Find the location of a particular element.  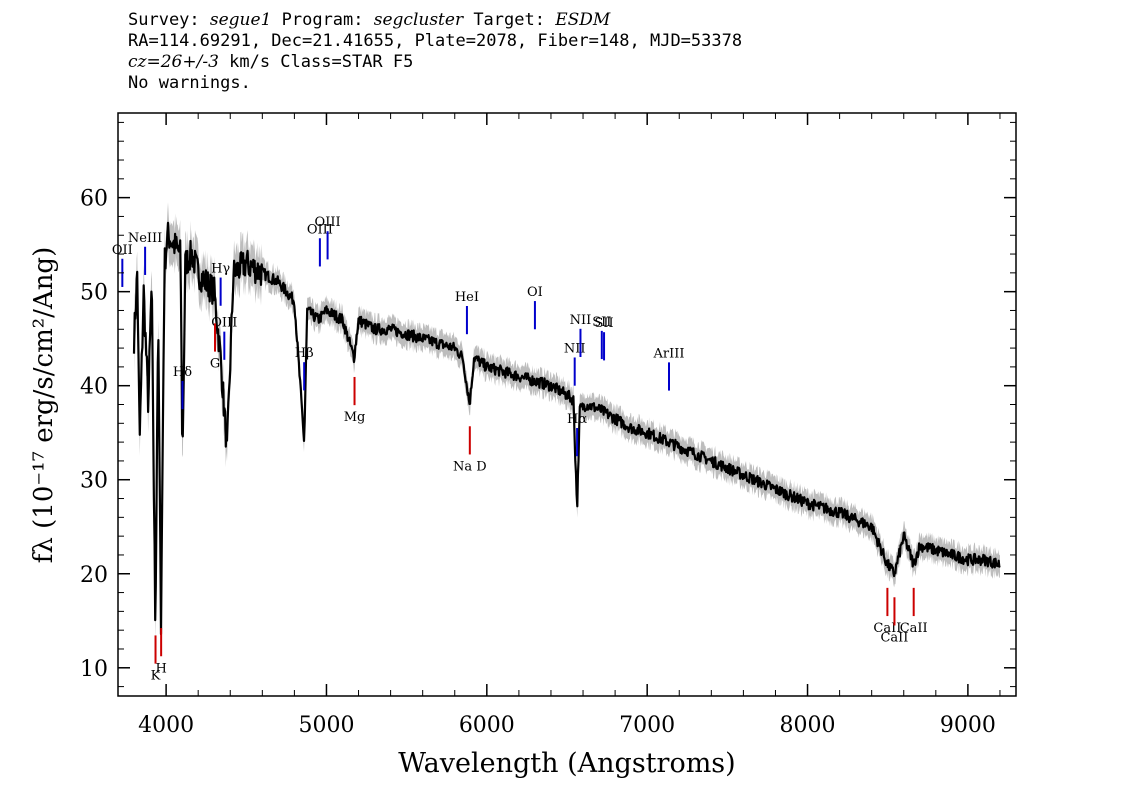

emission-label-6: OIII is located at coordinates (320, 229).